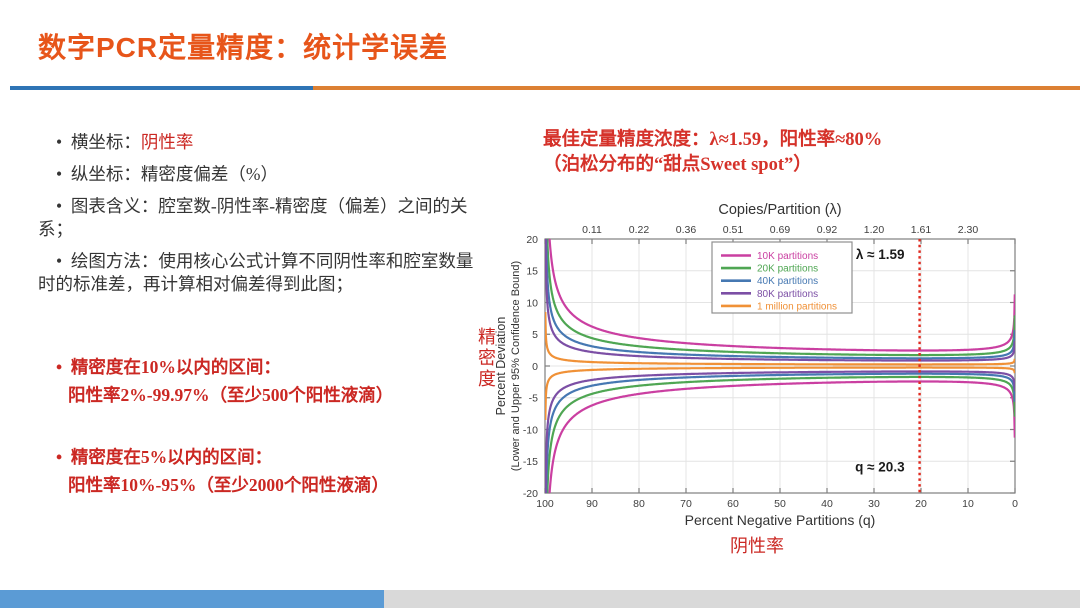  I want to click on svg-text: 1.20, so click(874, 230).